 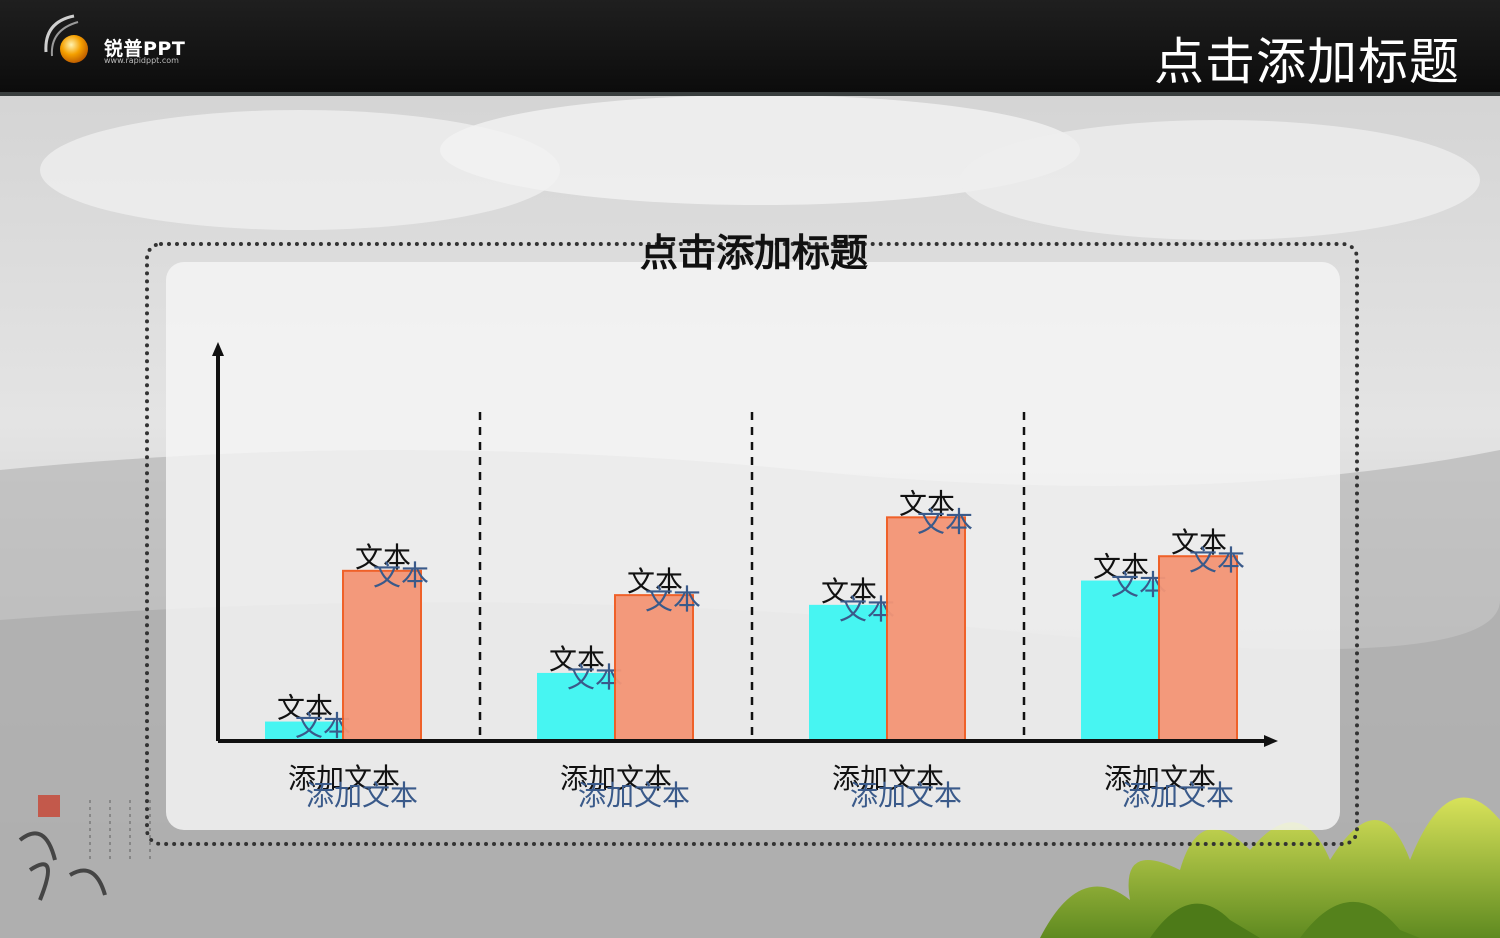 I want to click on page-title: 点击添加标题, so click(x=1307, y=62).